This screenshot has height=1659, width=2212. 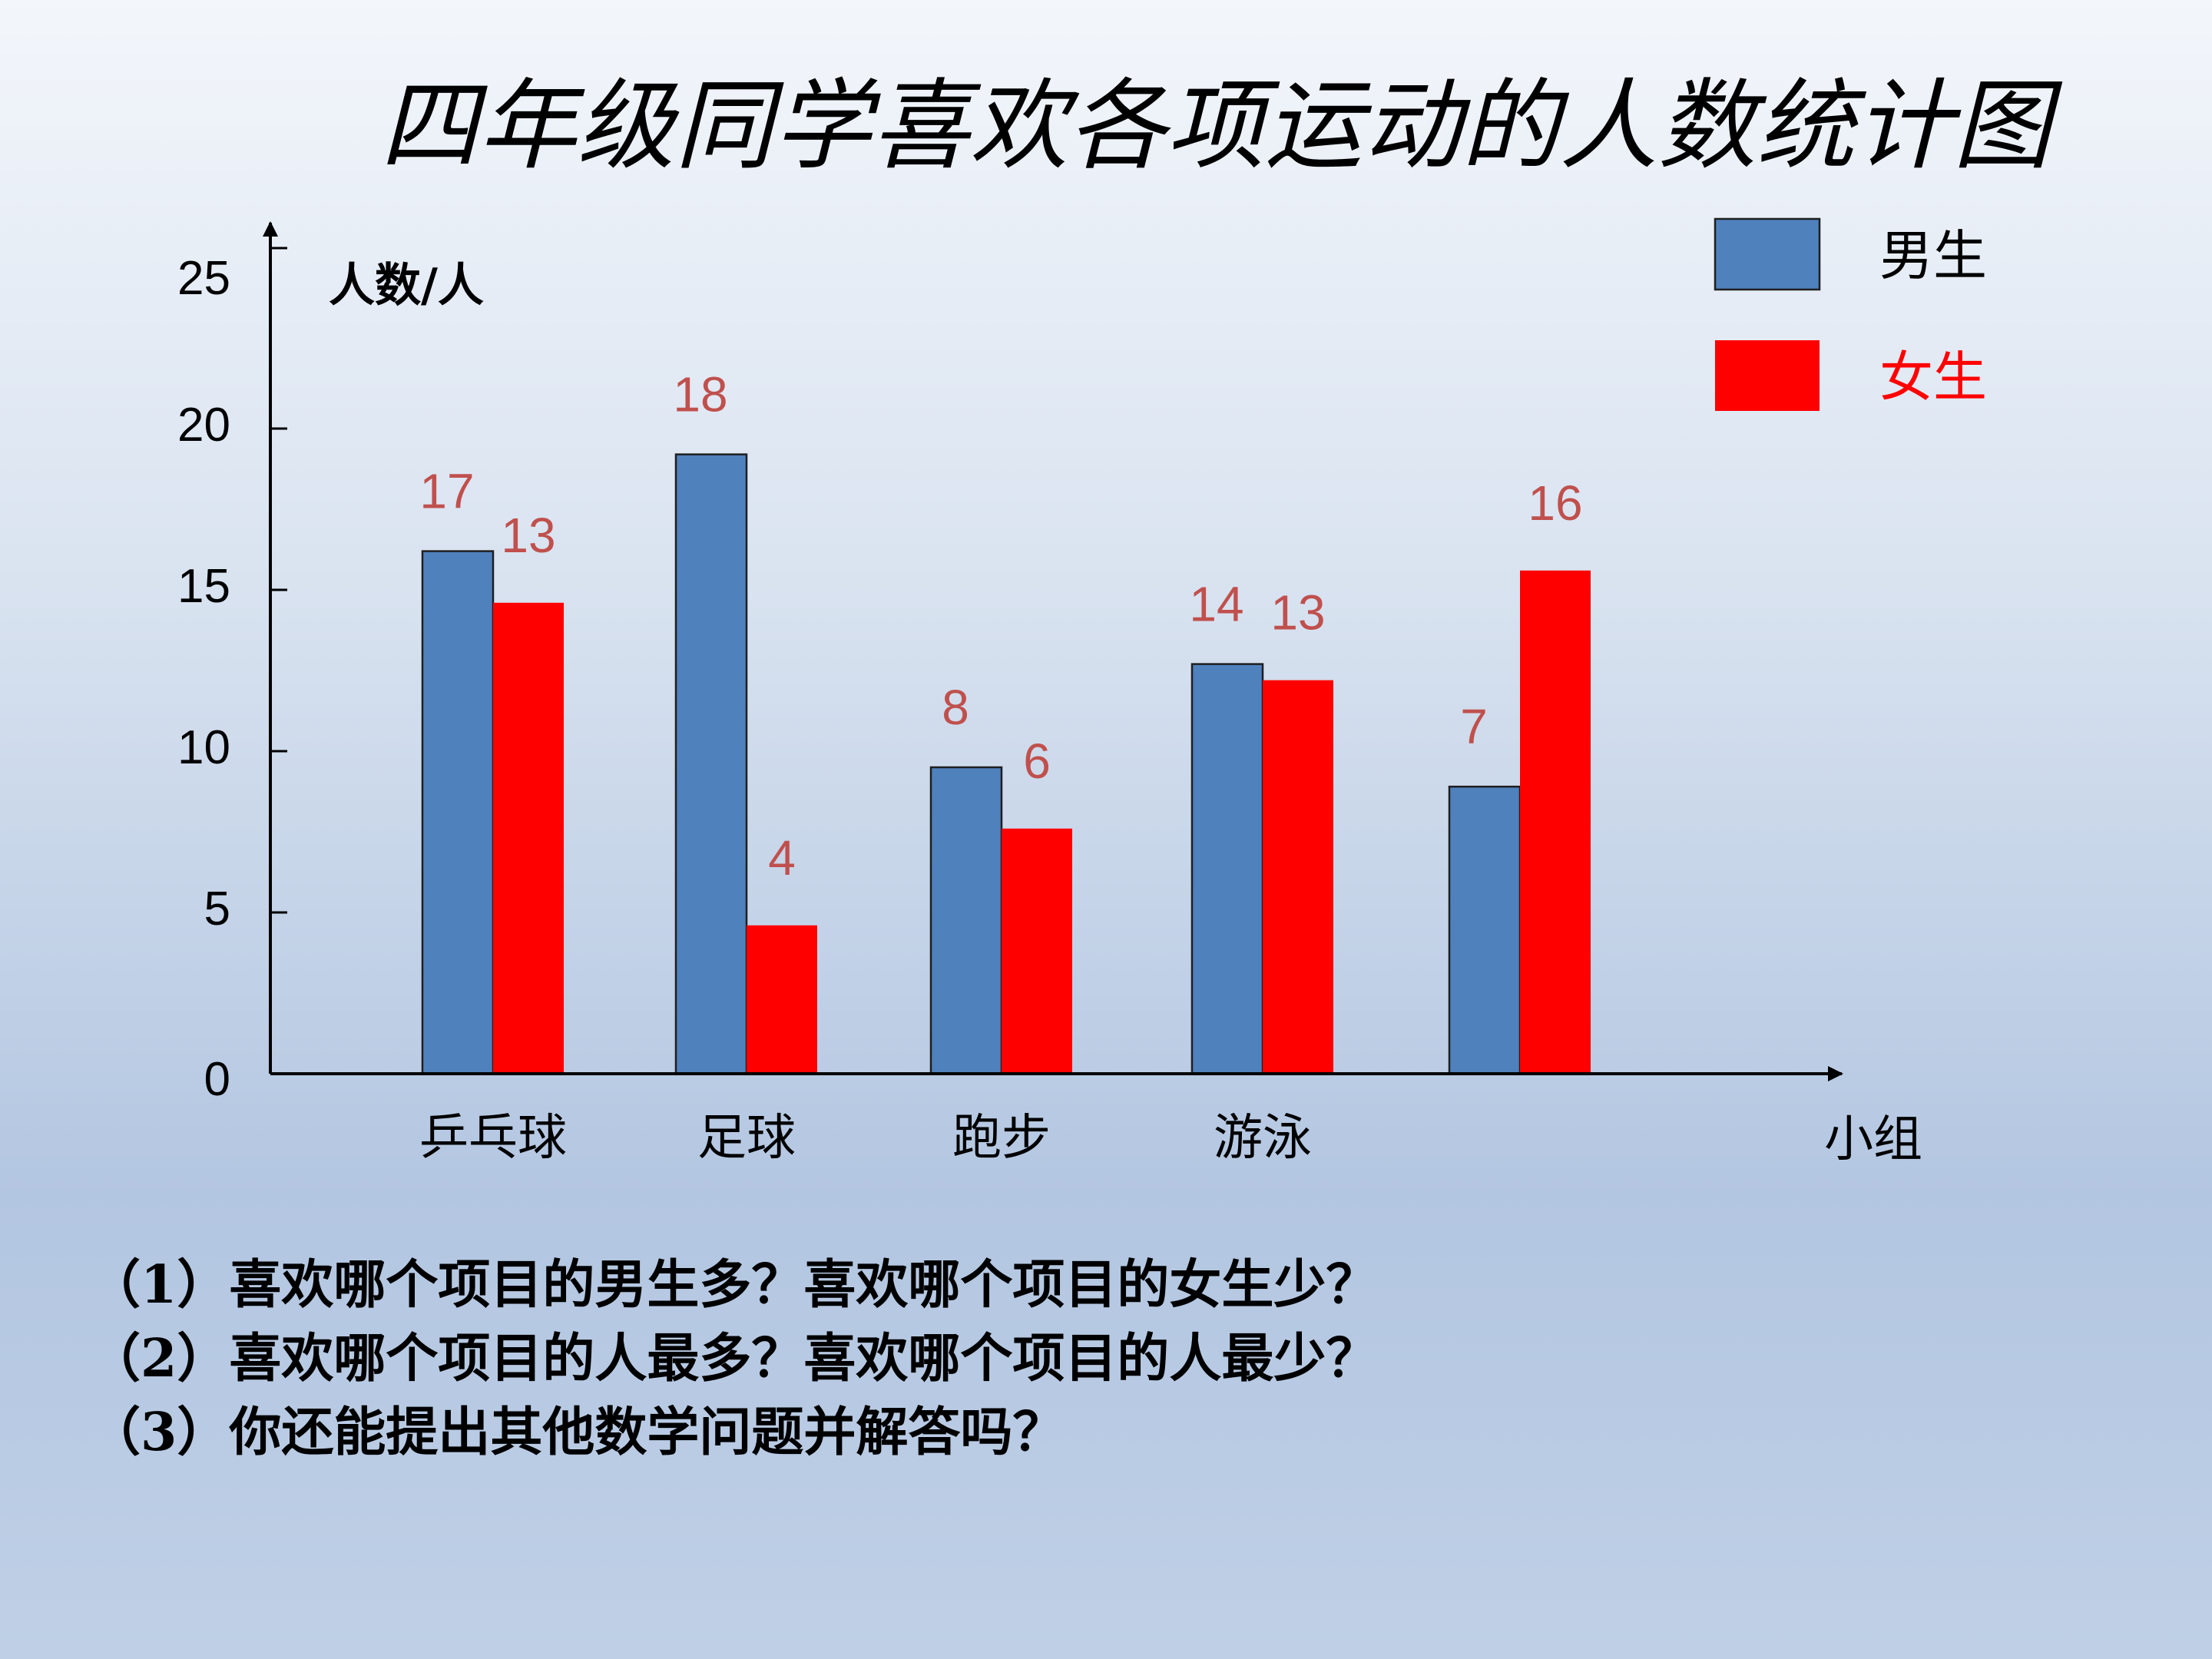 What do you see at coordinates (1037, 761) in the screenshot?
I see `data-label: 6` at bounding box center [1037, 761].